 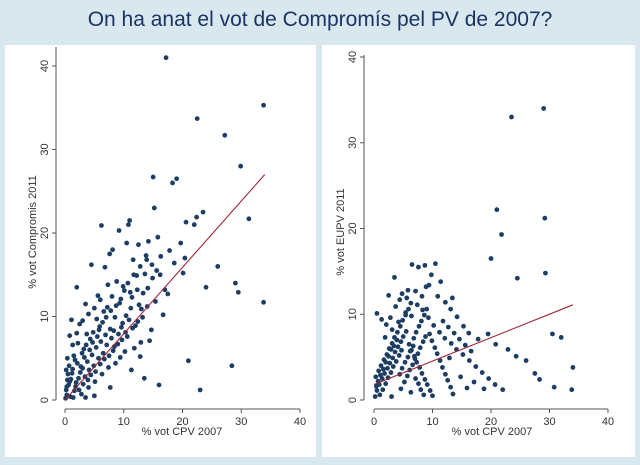 I want to click on right-y-tick-label: 10, so click(x=353, y=314).